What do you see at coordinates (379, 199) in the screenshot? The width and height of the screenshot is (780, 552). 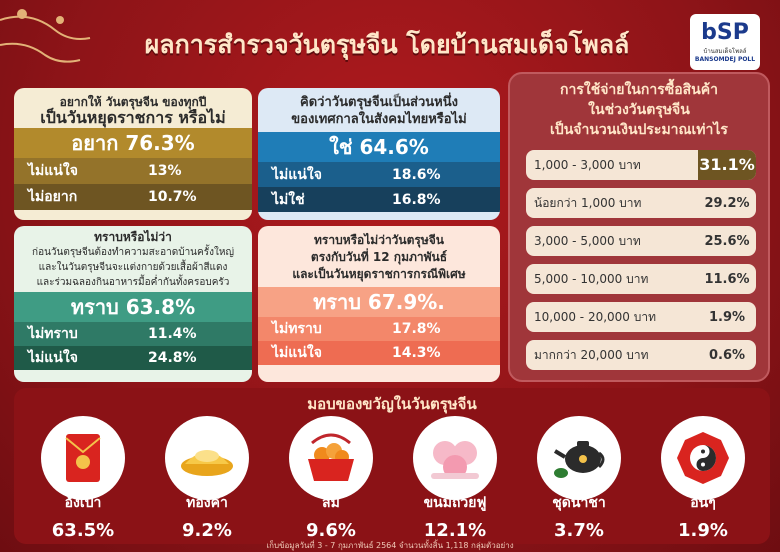 I see `answer-row: ไม่ใช่ 16.8%` at bounding box center [379, 199].